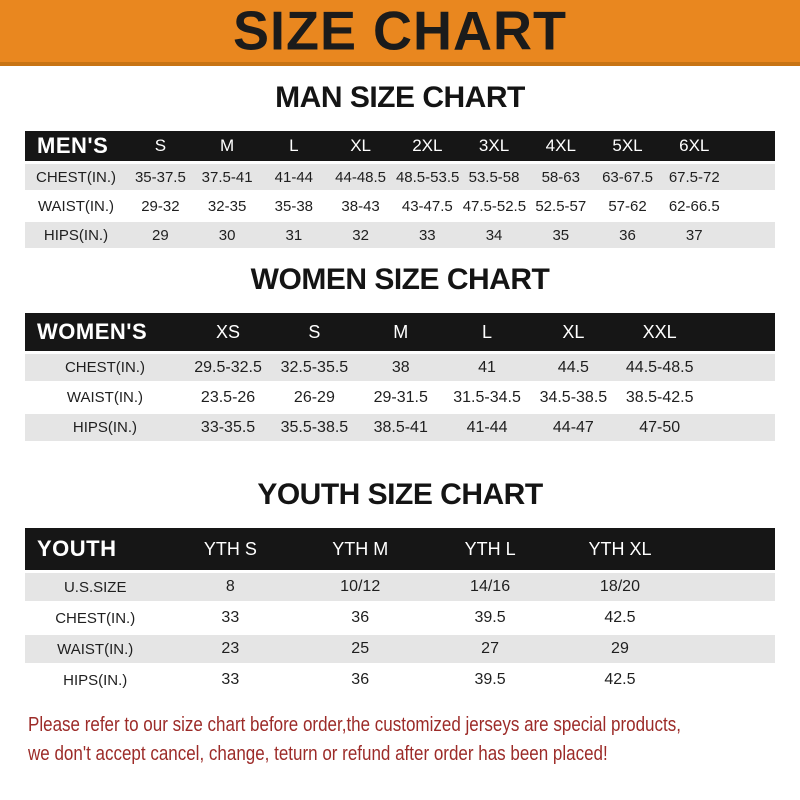 The image size is (800, 800). Describe the element at coordinates (160, 146) in the screenshot. I see `size-column-header: S` at that location.